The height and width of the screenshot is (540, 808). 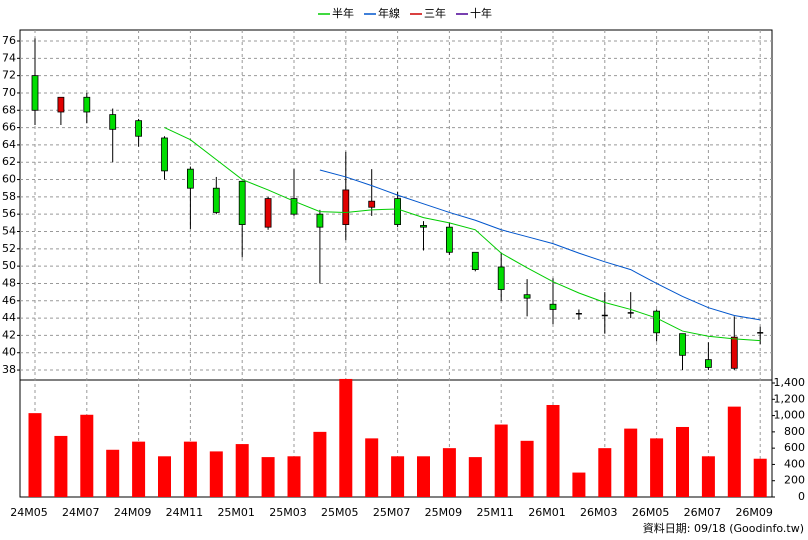 What do you see at coordinates (651, 512) in the screenshot?
I see `x-tick-label: 26M05` at bounding box center [651, 512].